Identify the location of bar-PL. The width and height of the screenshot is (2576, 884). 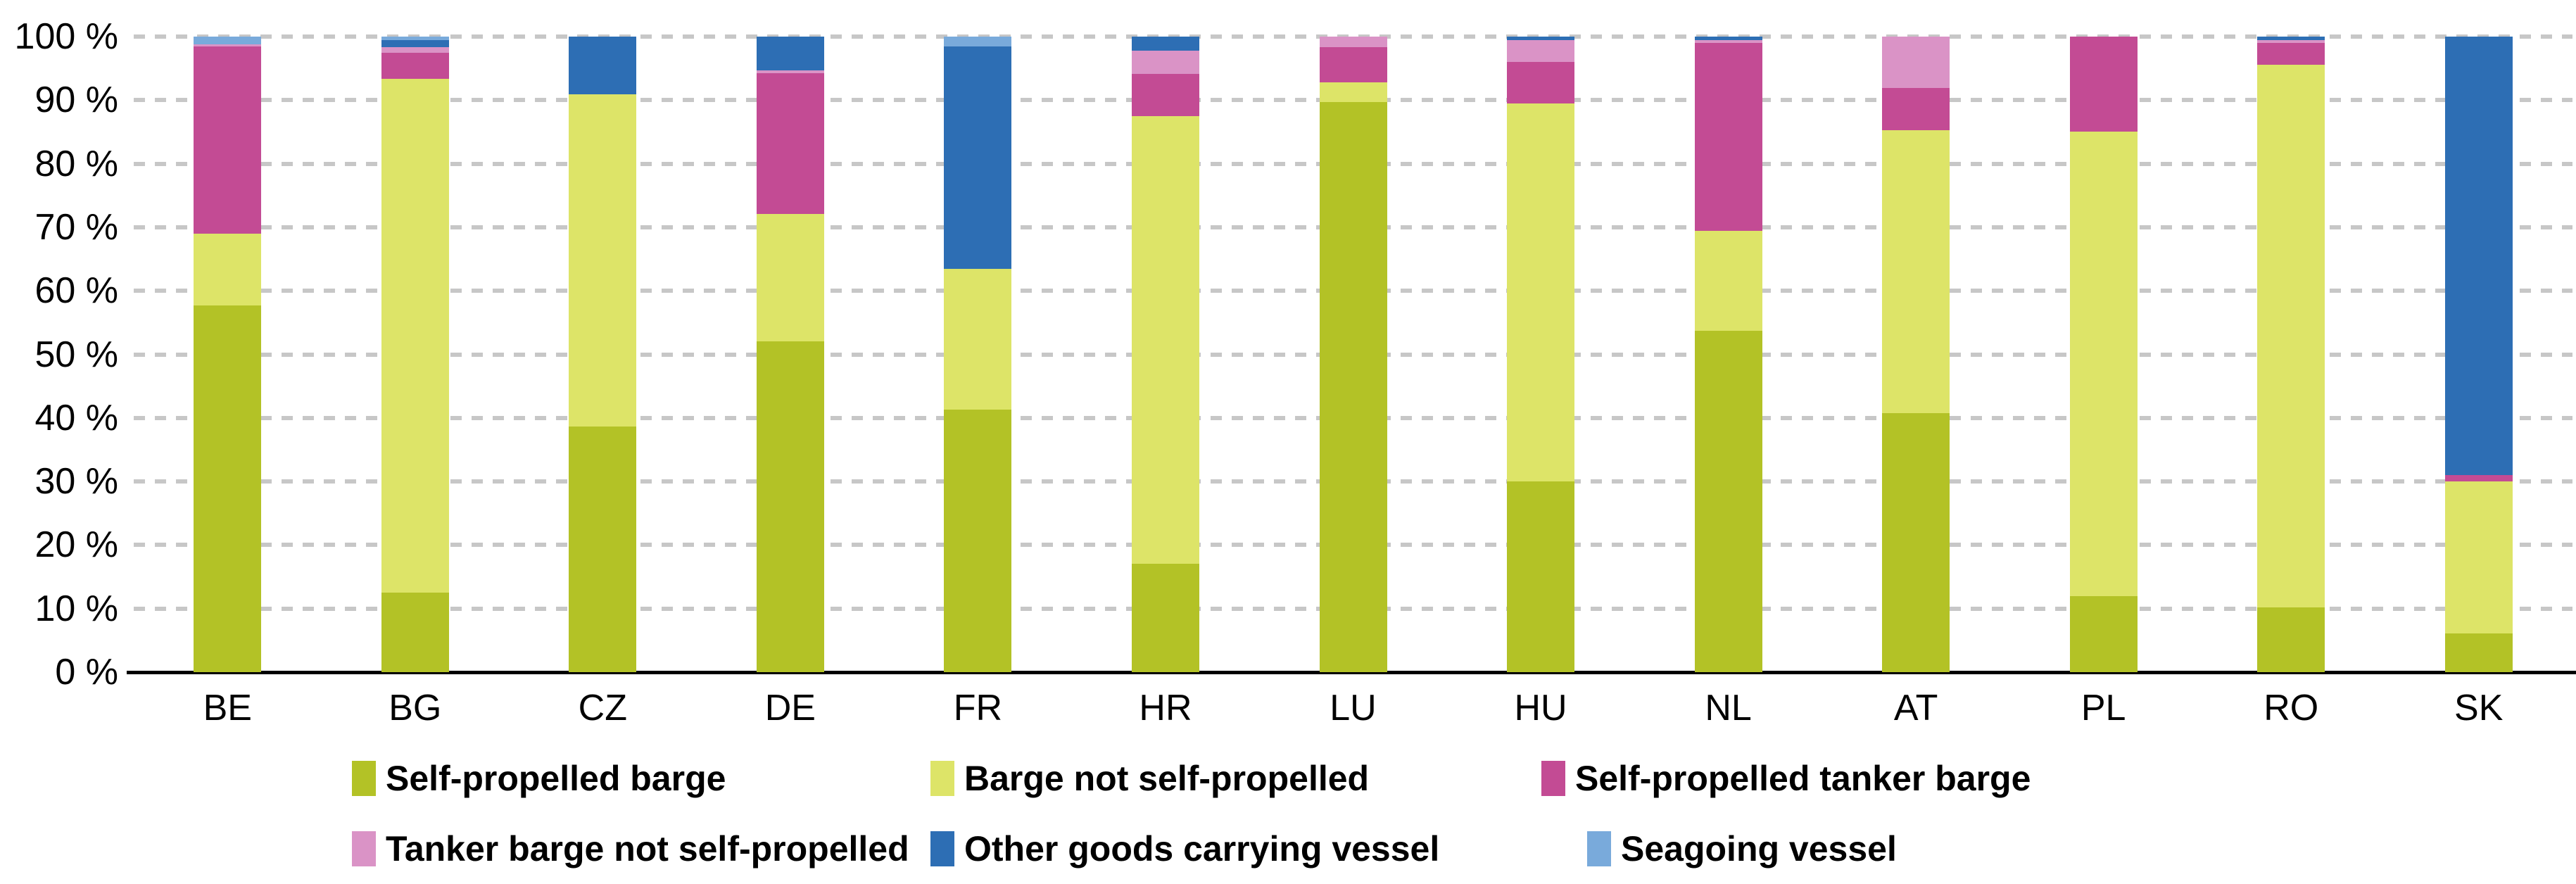
(2103, 354).